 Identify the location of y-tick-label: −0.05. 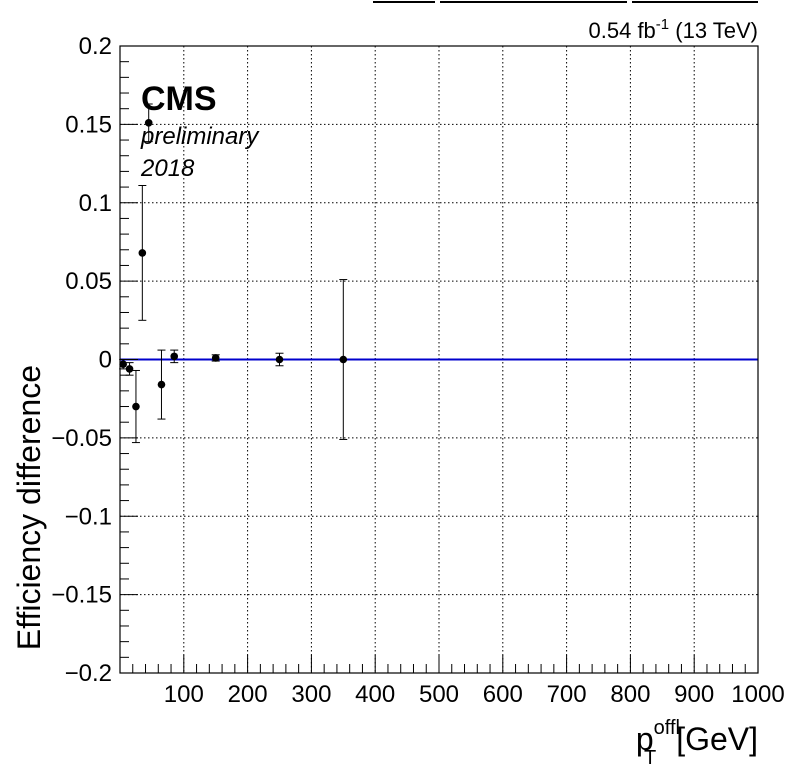
(81, 438).